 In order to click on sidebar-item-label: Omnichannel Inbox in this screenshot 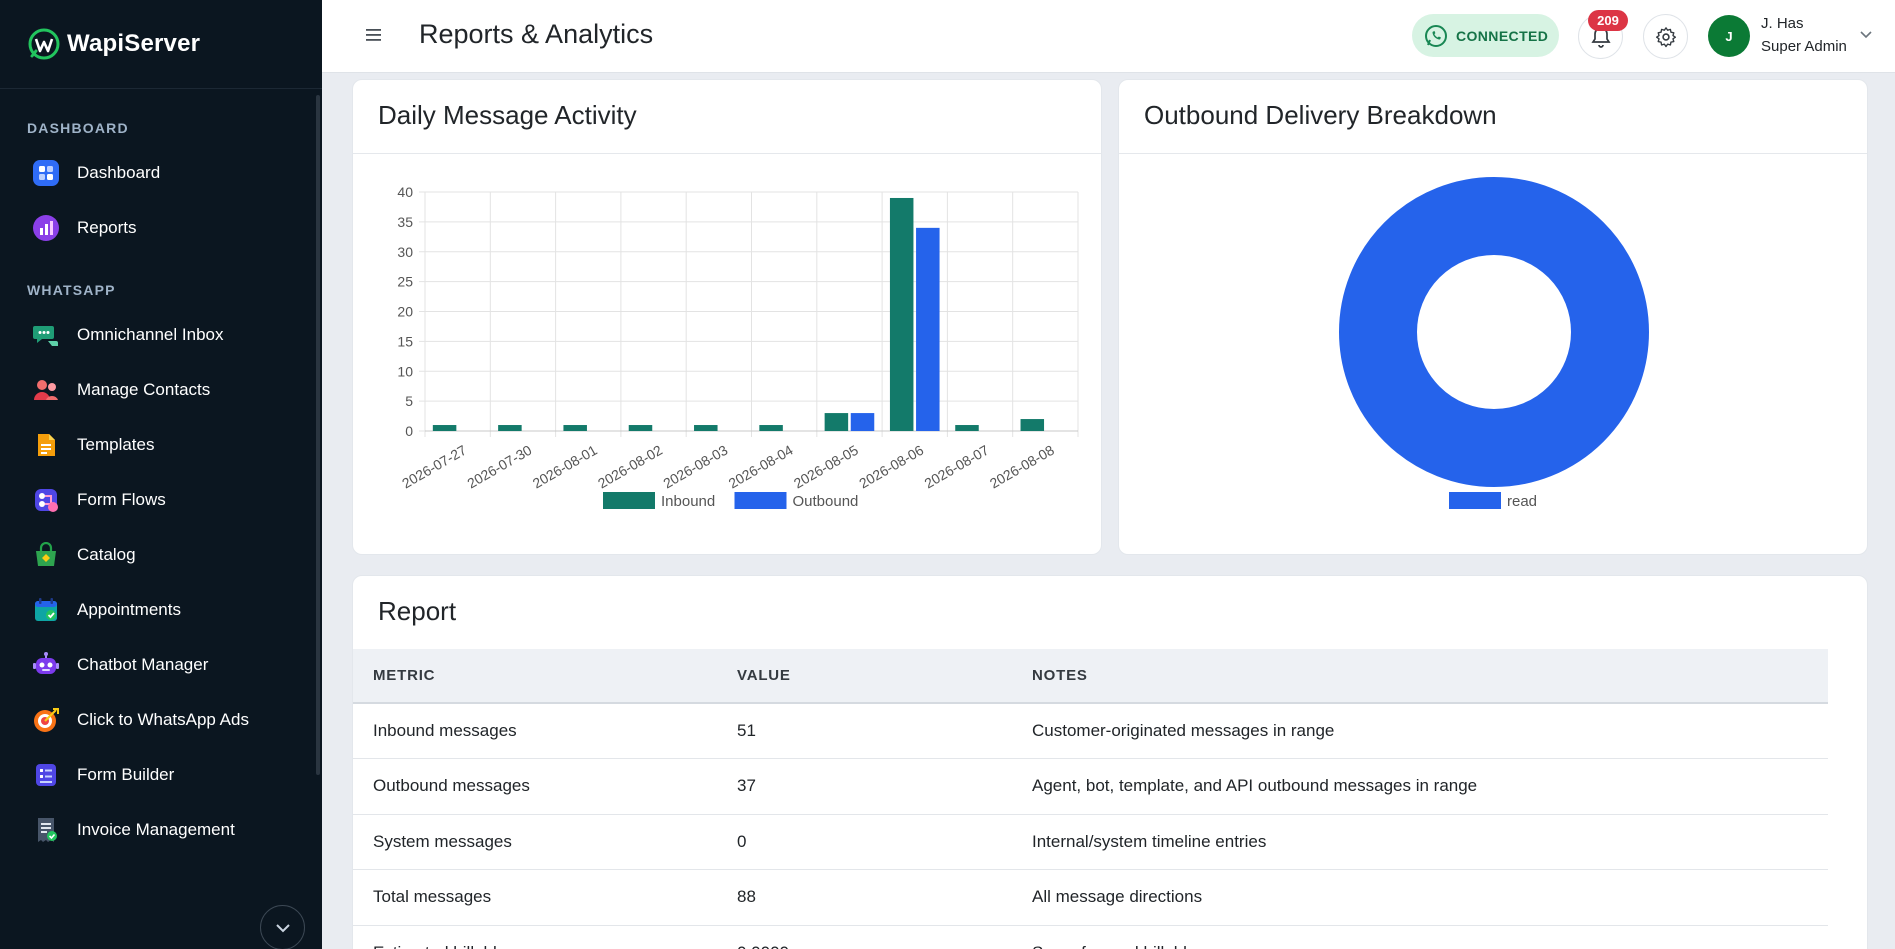, I will do `click(150, 334)`.